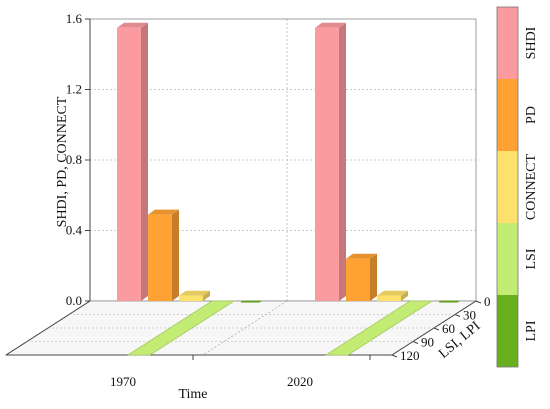 This screenshot has width=550, height=409. What do you see at coordinates (379, 328) in the screenshot?
I see `bar-lsi-2020` at bounding box center [379, 328].